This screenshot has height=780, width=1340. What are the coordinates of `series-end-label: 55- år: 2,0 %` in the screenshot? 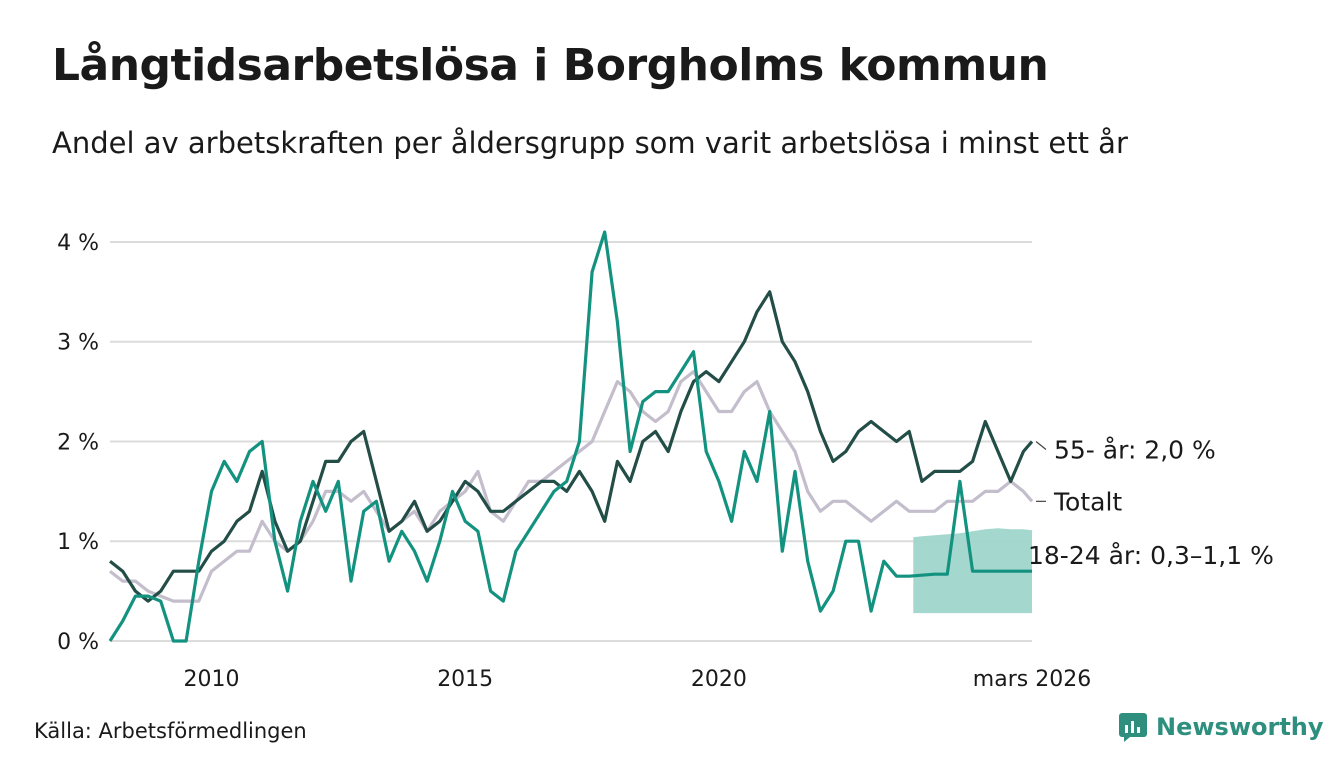 It's located at (1135, 449).